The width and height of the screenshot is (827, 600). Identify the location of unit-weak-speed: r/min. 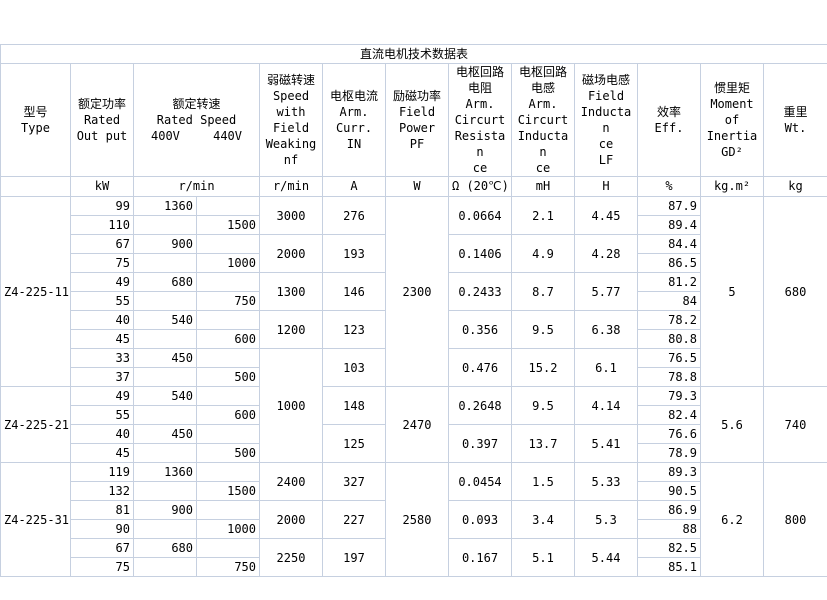
(291, 186).